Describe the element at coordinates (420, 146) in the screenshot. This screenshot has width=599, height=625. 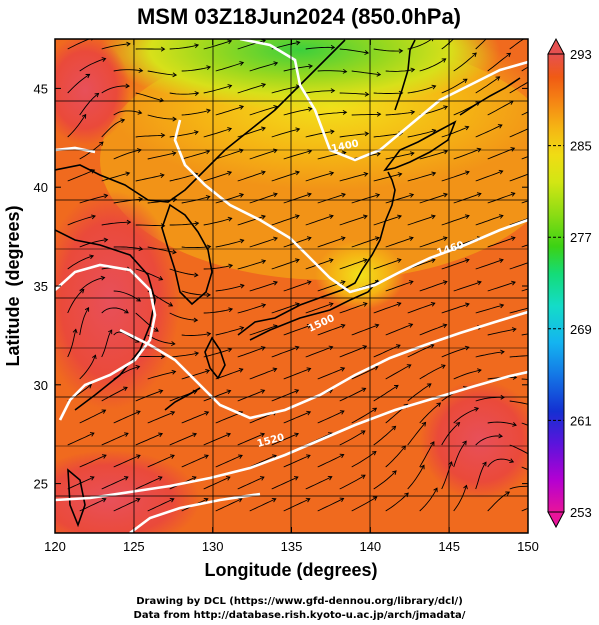
I see `coast-hokkaido` at that location.